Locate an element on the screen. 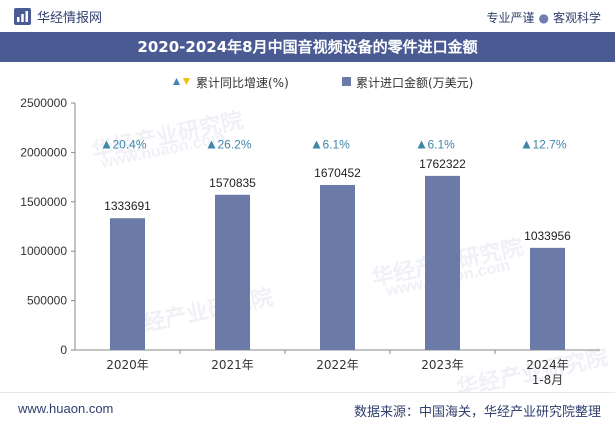 This screenshot has height=428, width=615. x-tick-label: 2023年 is located at coordinates (442, 365).